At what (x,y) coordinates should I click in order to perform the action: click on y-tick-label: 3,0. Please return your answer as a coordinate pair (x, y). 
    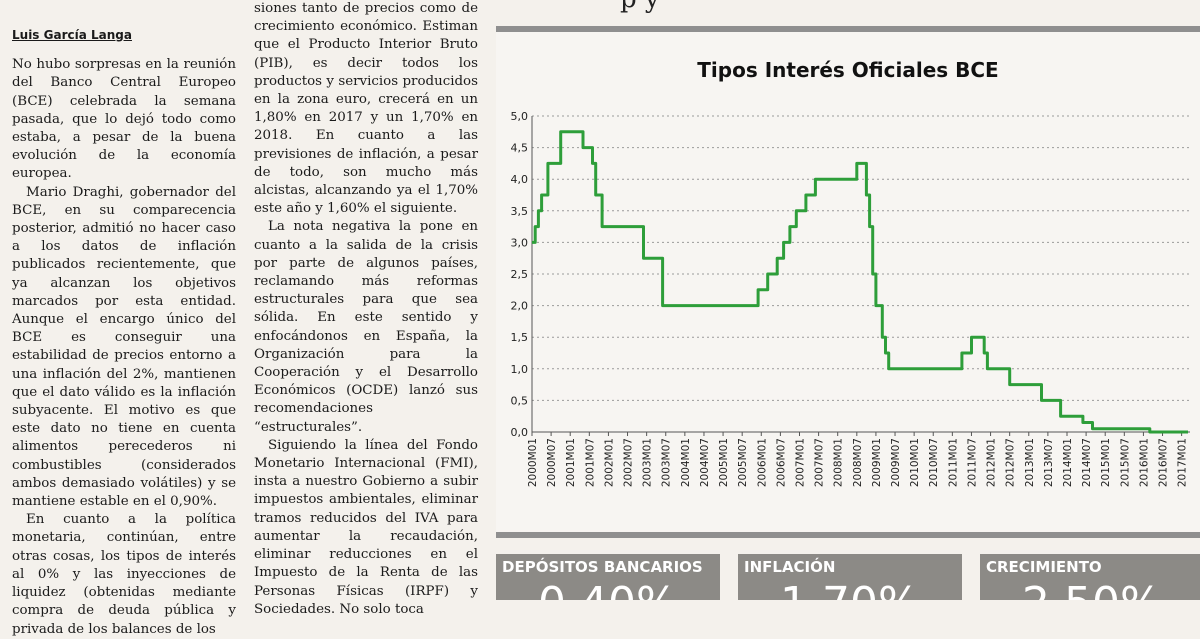
    Looking at the image, I should click on (520, 242).